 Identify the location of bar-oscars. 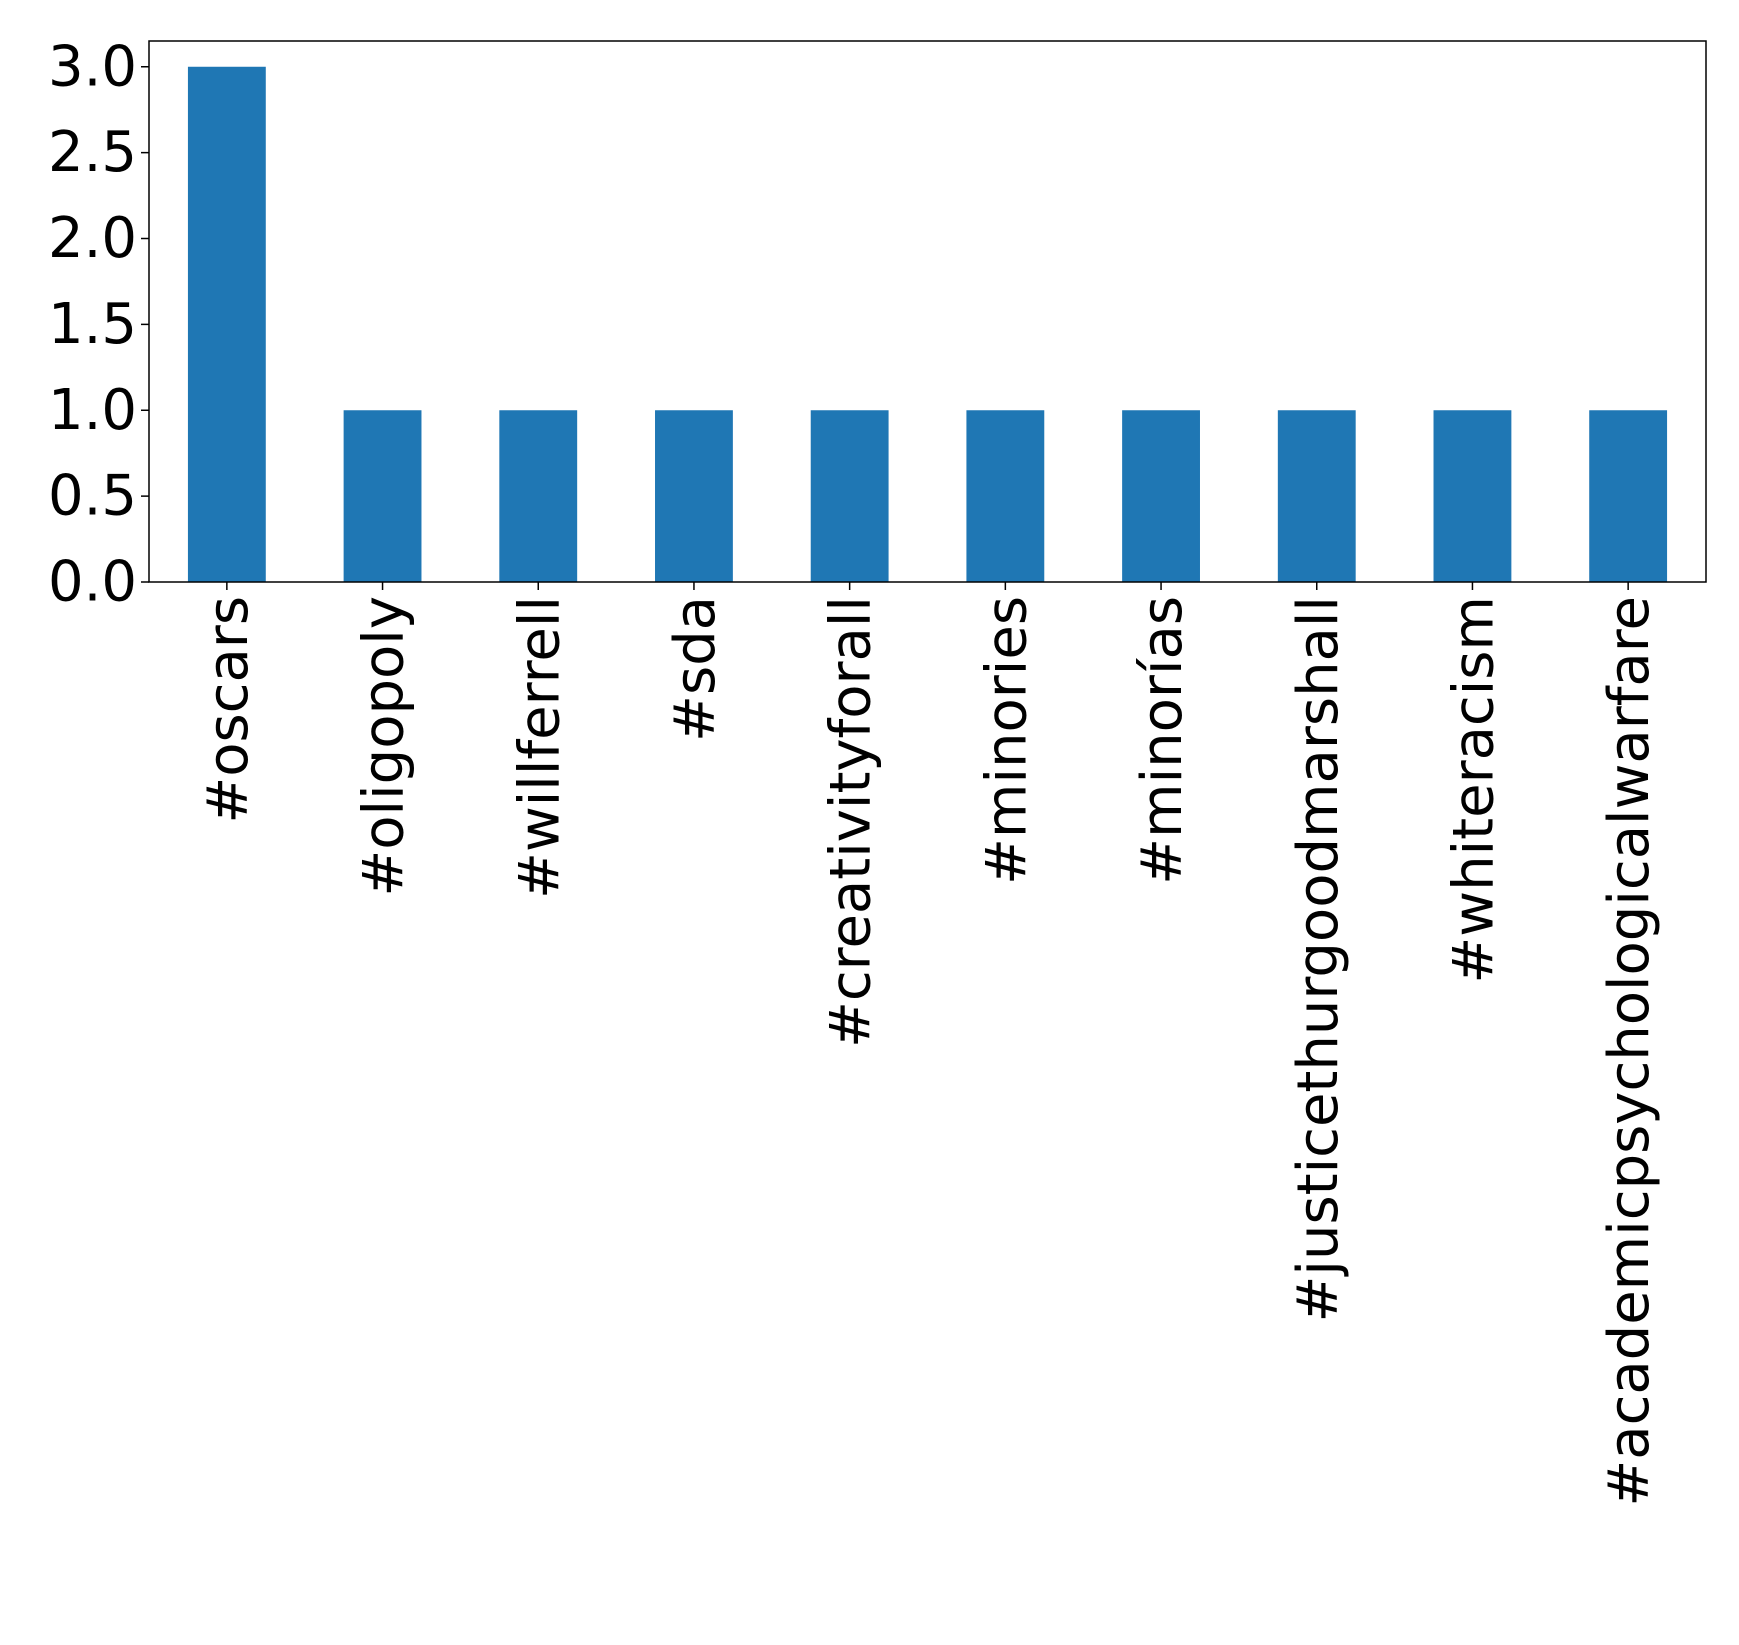
(226, 324).